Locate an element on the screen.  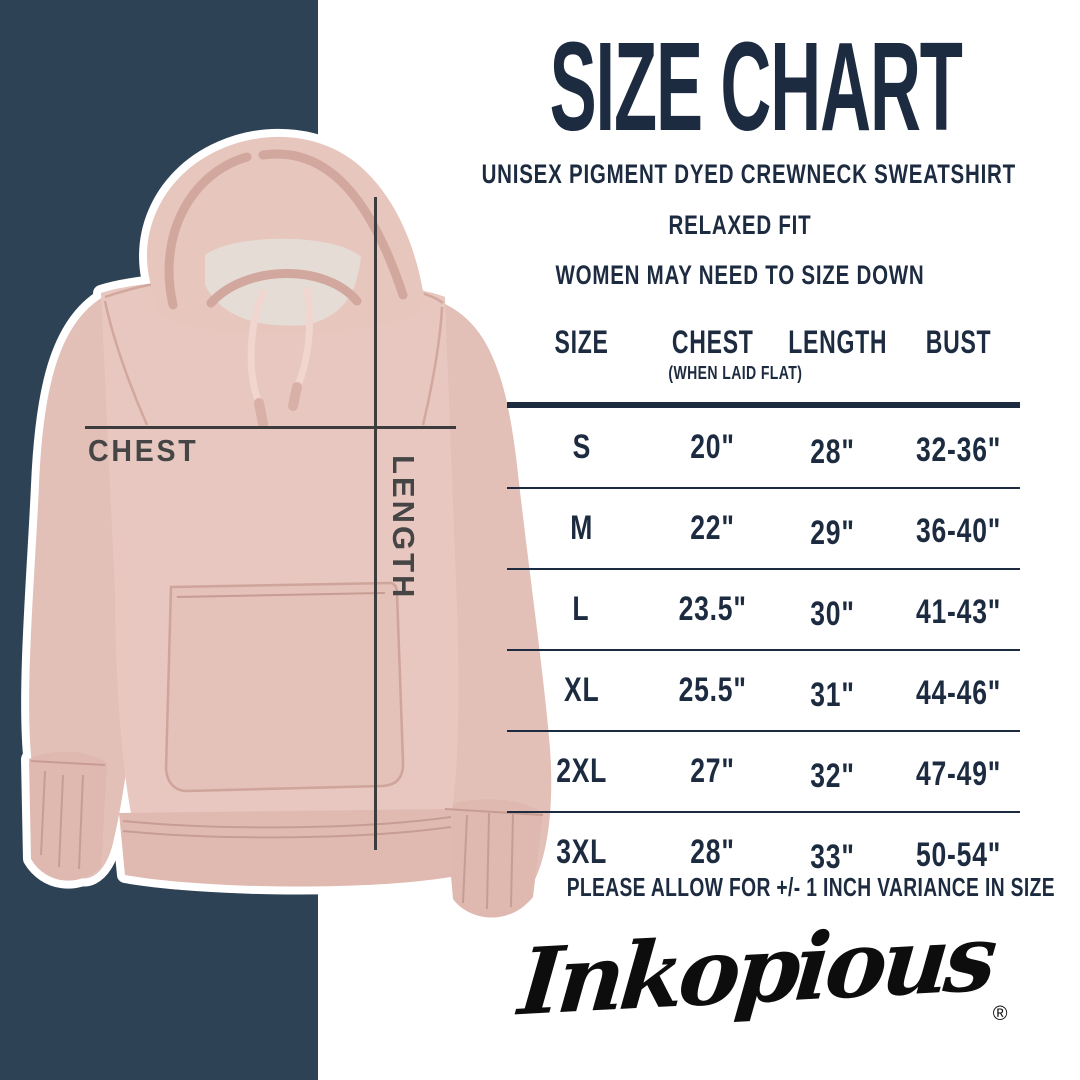
table-row: 2XL 27" 32" 47-49" is located at coordinates (763, 772).